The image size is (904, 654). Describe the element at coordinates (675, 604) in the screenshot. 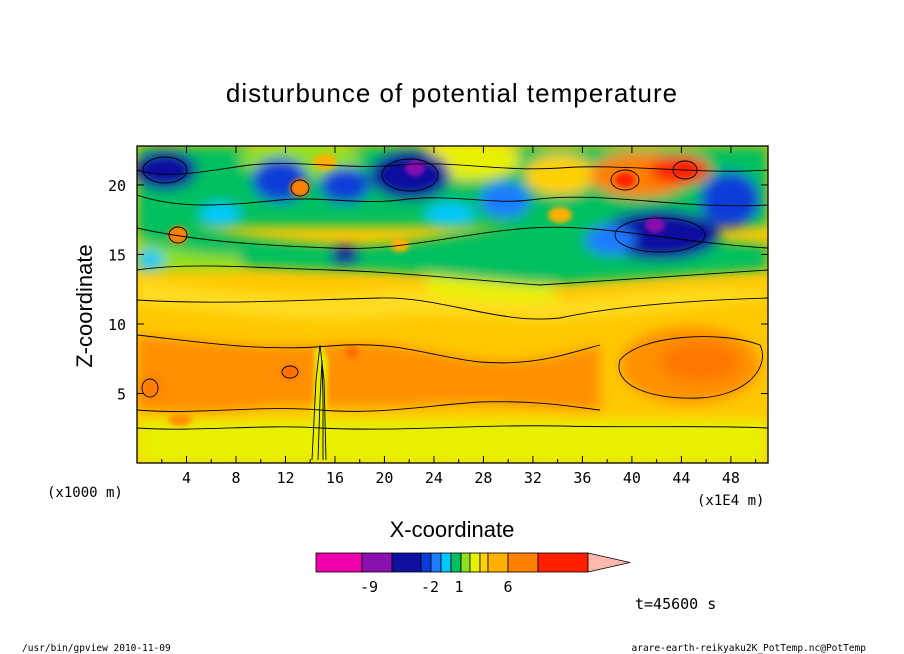

I see `time-label: t=45600 s` at that location.